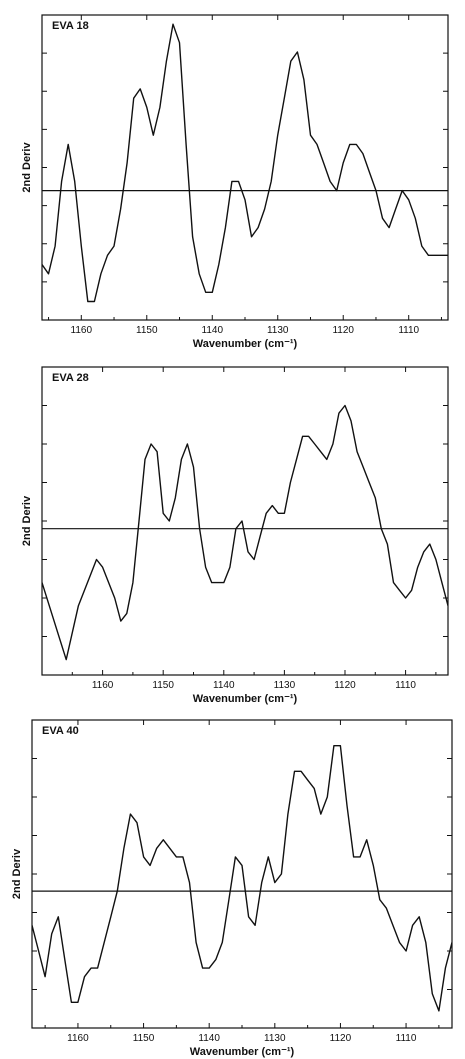 This screenshot has width=465, height=1059. What do you see at coordinates (70, 26) in the screenshot?
I see `panel-title: EVA 18` at bounding box center [70, 26].